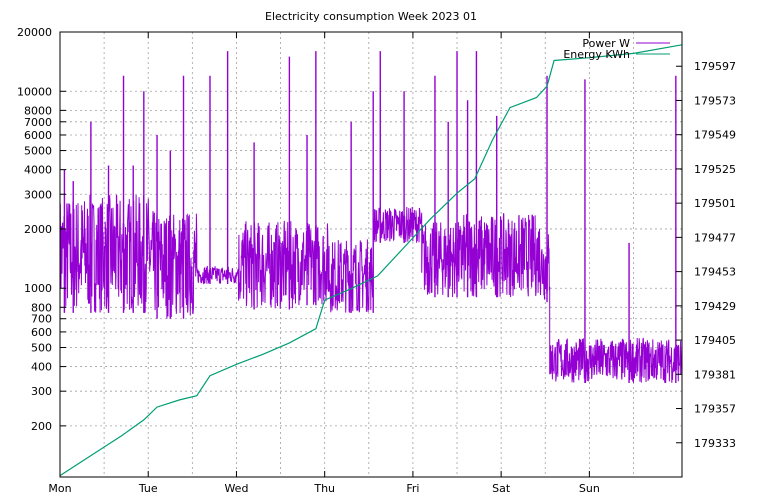  Describe the element at coordinates (715, 169) in the screenshot. I see `y2-tick-label: 179525` at that location.